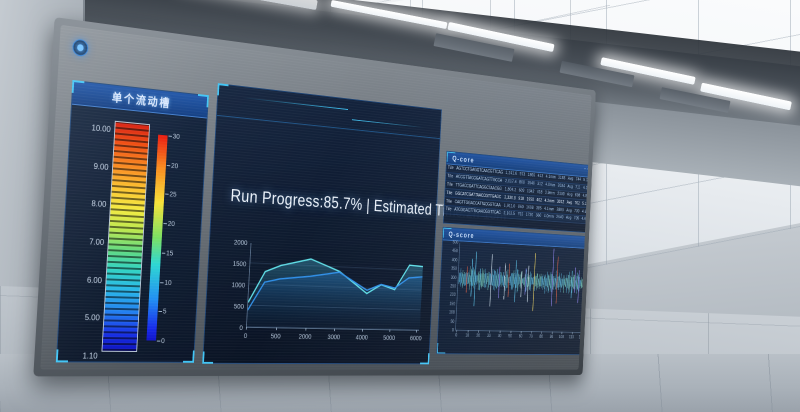  What do you see at coordinates (588, 169) in the screenshot?
I see `panel-status-dots: • • •` at bounding box center [588, 169].